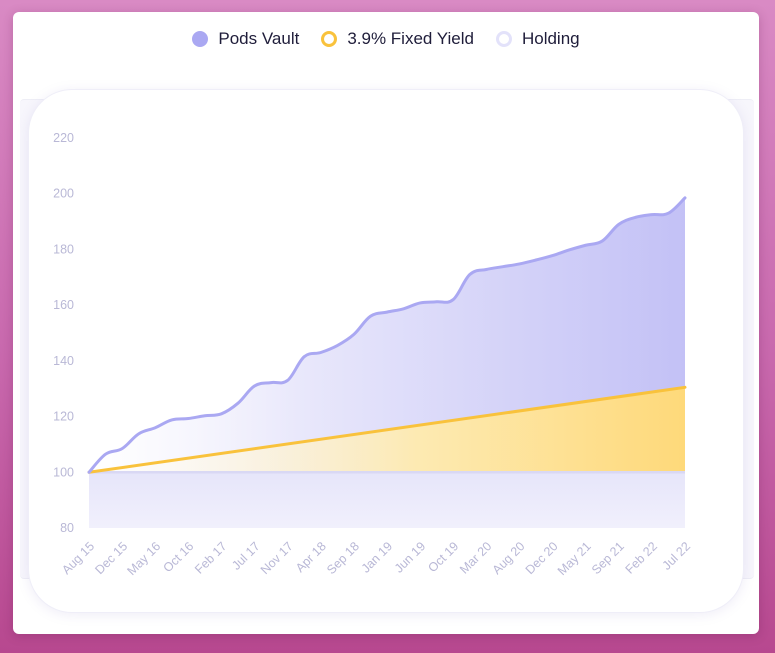 This screenshot has height=653, width=775. Describe the element at coordinates (311, 557) in the screenshot. I see `x-tick-label: Apr 18` at that location.